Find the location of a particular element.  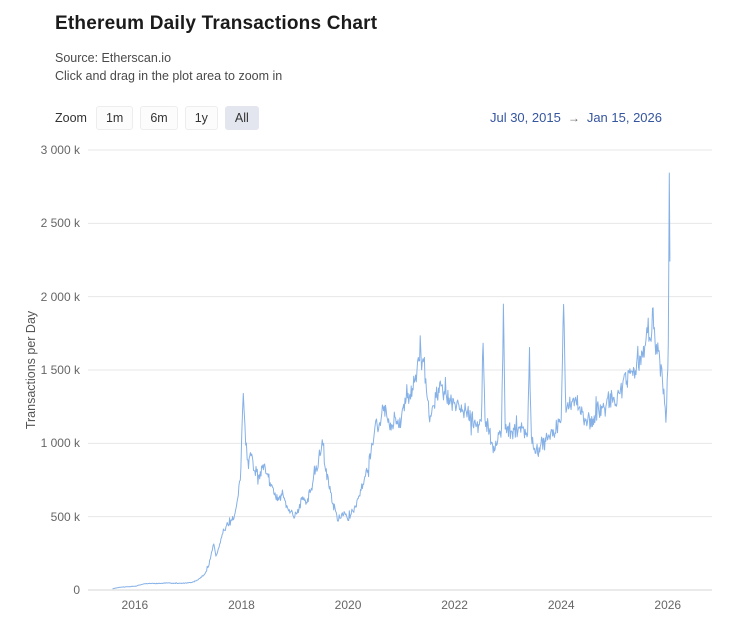

y-axis-tick-label: 1 500 k is located at coordinates (60, 370).